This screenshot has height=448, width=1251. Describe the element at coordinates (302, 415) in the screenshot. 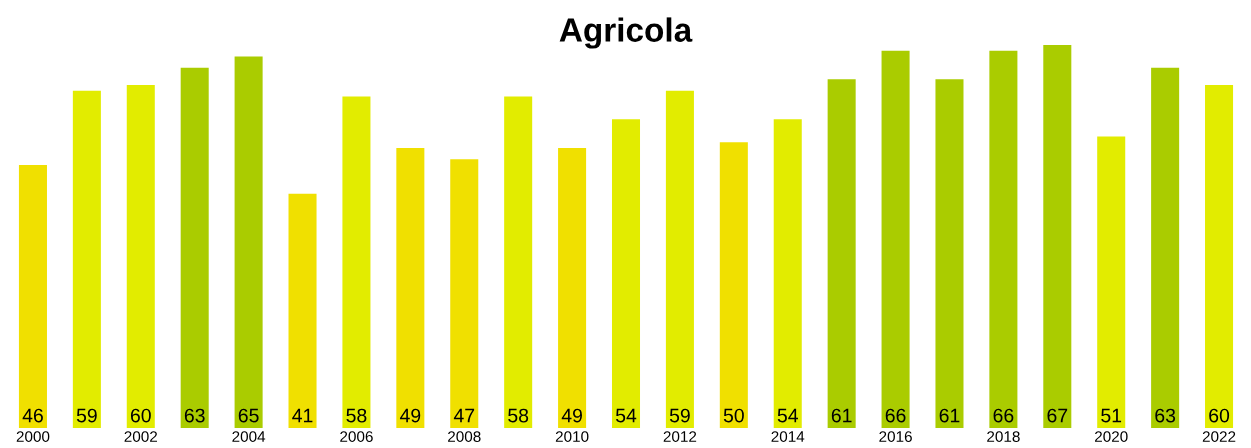

I see `data-label: 41` at that location.